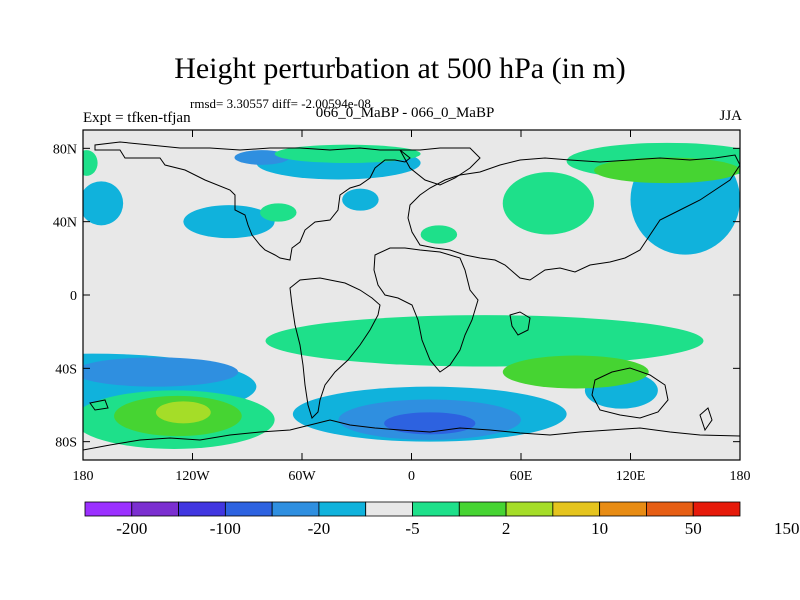 The image size is (800, 600). I want to click on coastline-north-america, so click(252, 201).